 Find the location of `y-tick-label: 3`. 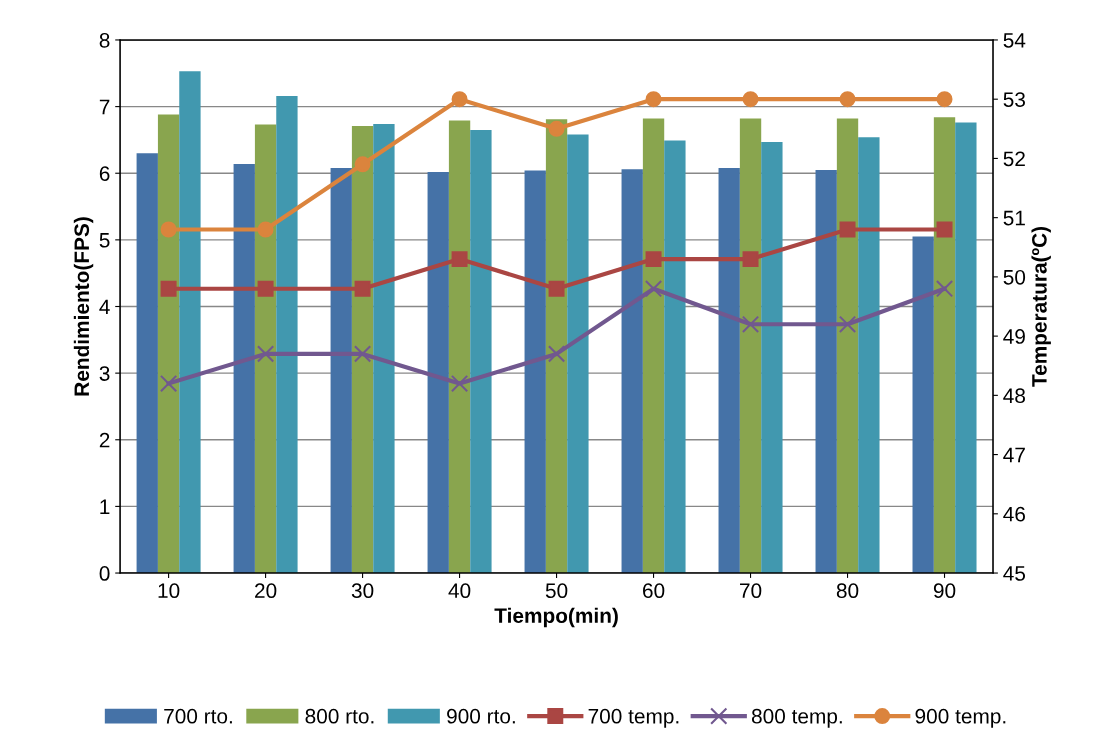

y-tick-label: 3 is located at coordinates (104, 373).